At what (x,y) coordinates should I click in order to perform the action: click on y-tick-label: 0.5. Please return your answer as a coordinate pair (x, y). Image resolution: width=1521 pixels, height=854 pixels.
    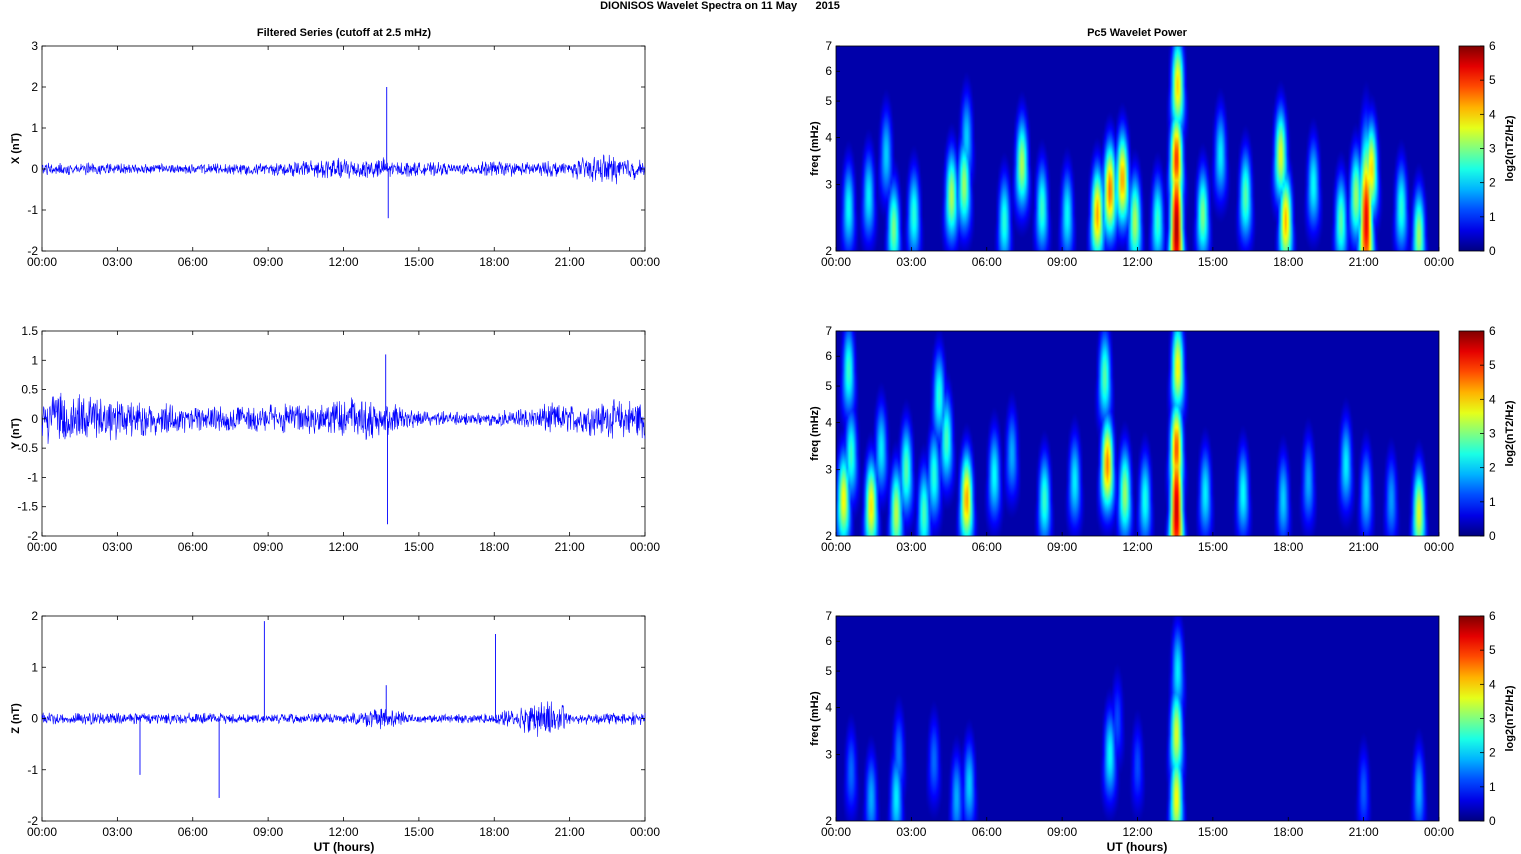
    Looking at the image, I should click on (29, 390).